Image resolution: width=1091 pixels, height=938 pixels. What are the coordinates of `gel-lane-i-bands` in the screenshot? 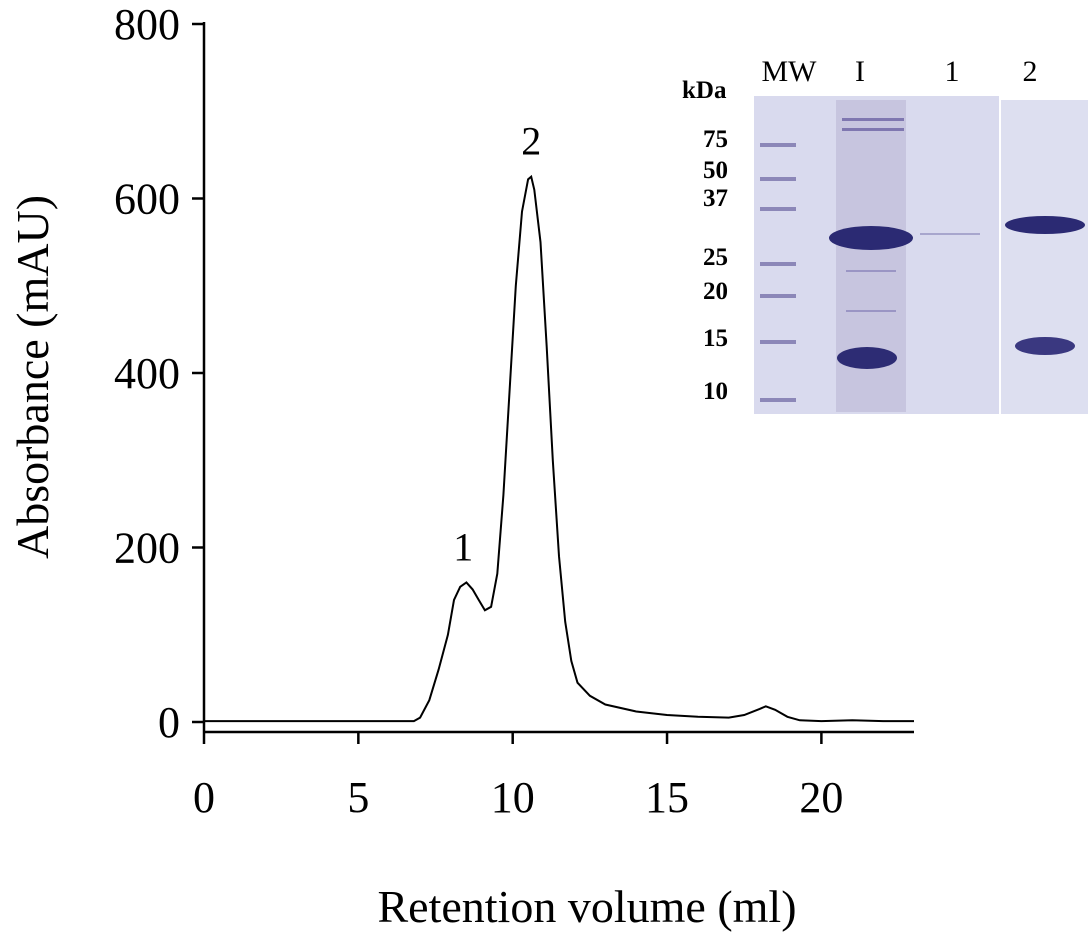 It's located at (871, 243).